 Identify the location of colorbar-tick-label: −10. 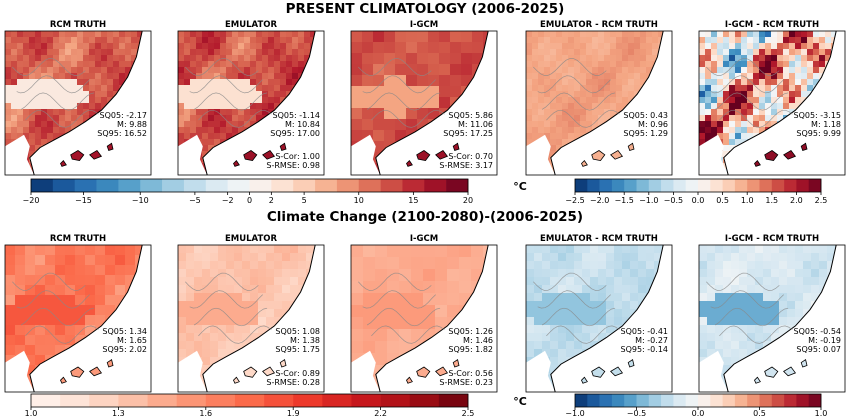
(140, 200).